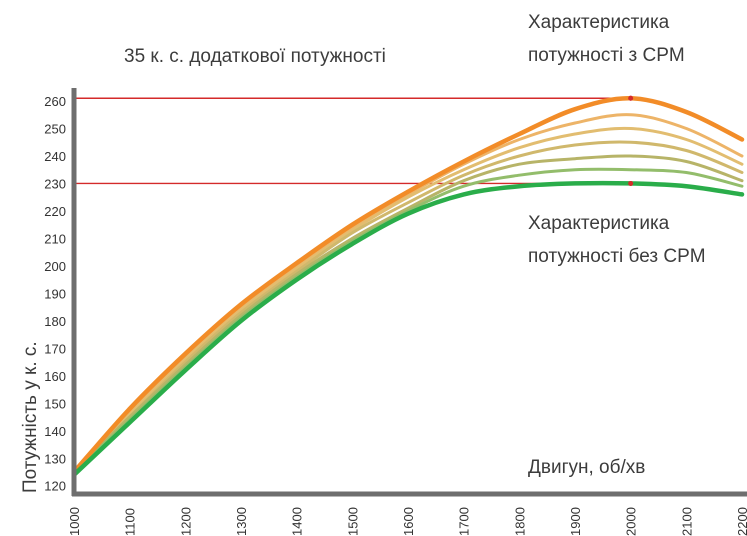  I want to click on y-tick-label: 120, so click(55, 486).